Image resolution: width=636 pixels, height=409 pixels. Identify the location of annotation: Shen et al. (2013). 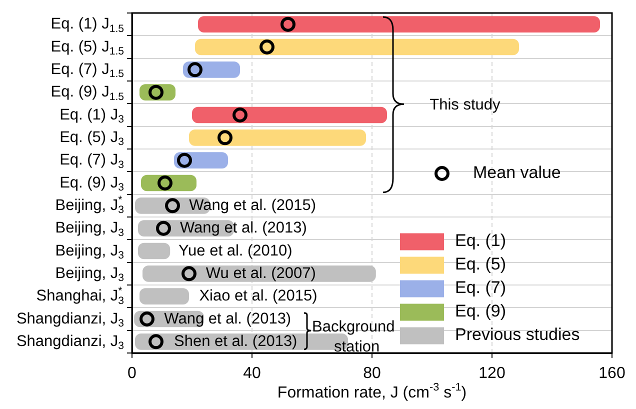
(236, 341).